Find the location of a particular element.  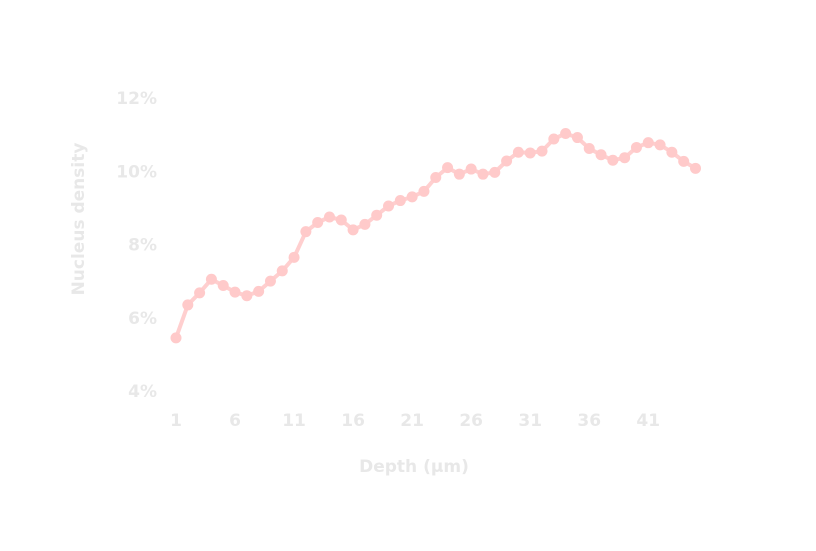

x-tick-label: 31 is located at coordinates (530, 421).